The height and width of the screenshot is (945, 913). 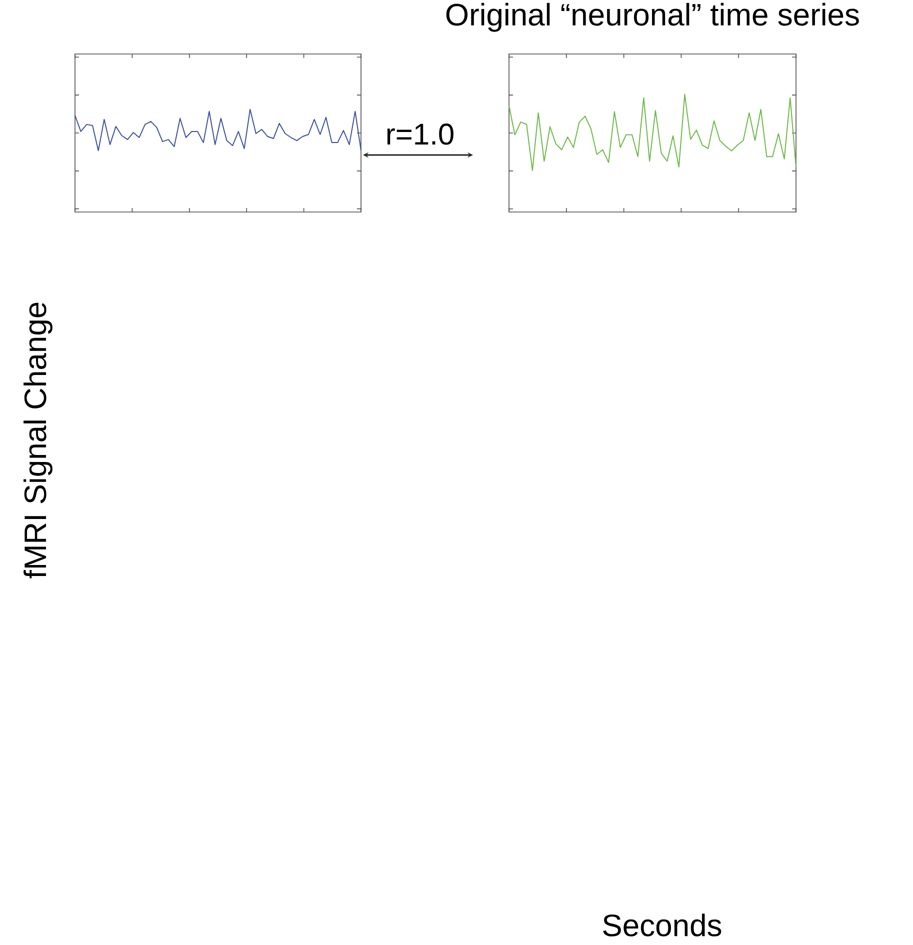 I want to click on chart-title: Original “neuronal” time series, so click(x=652, y=17).